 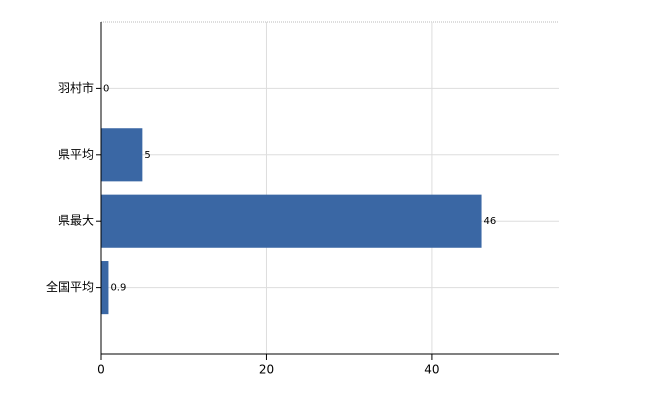 What do you see at coordinates (101, 370) in the screenshot?
I see `x-tick-label: 0` at bounding box center [101, 370].